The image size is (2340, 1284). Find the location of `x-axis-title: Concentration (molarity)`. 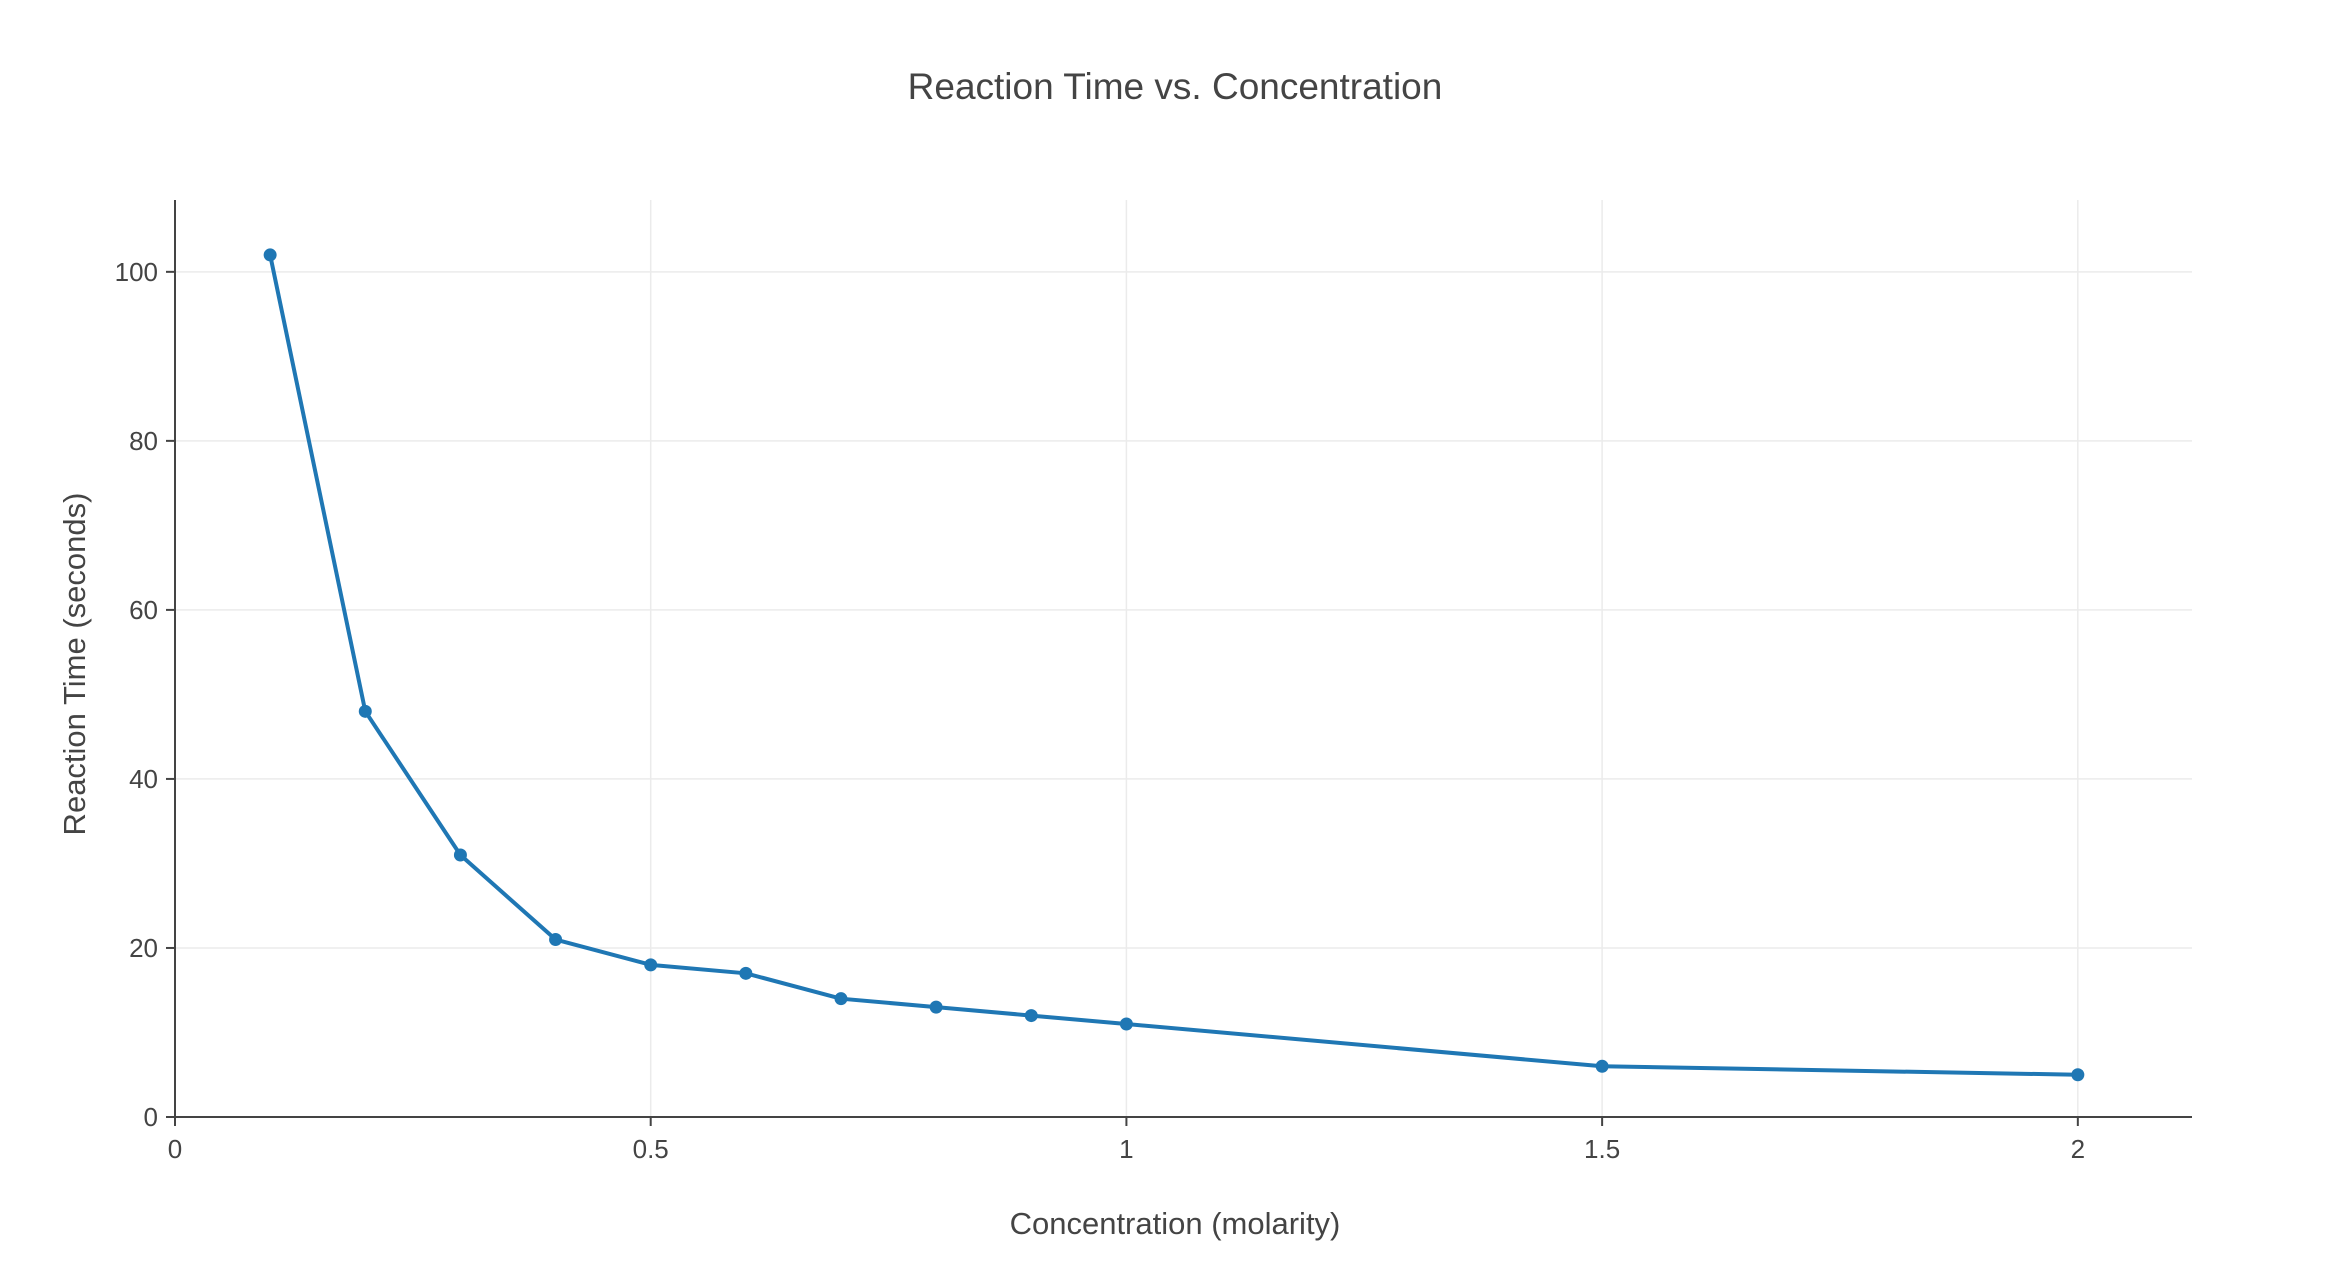

x-axis-title: Concentration (molarity) is located at coordinates (1175, 1223).